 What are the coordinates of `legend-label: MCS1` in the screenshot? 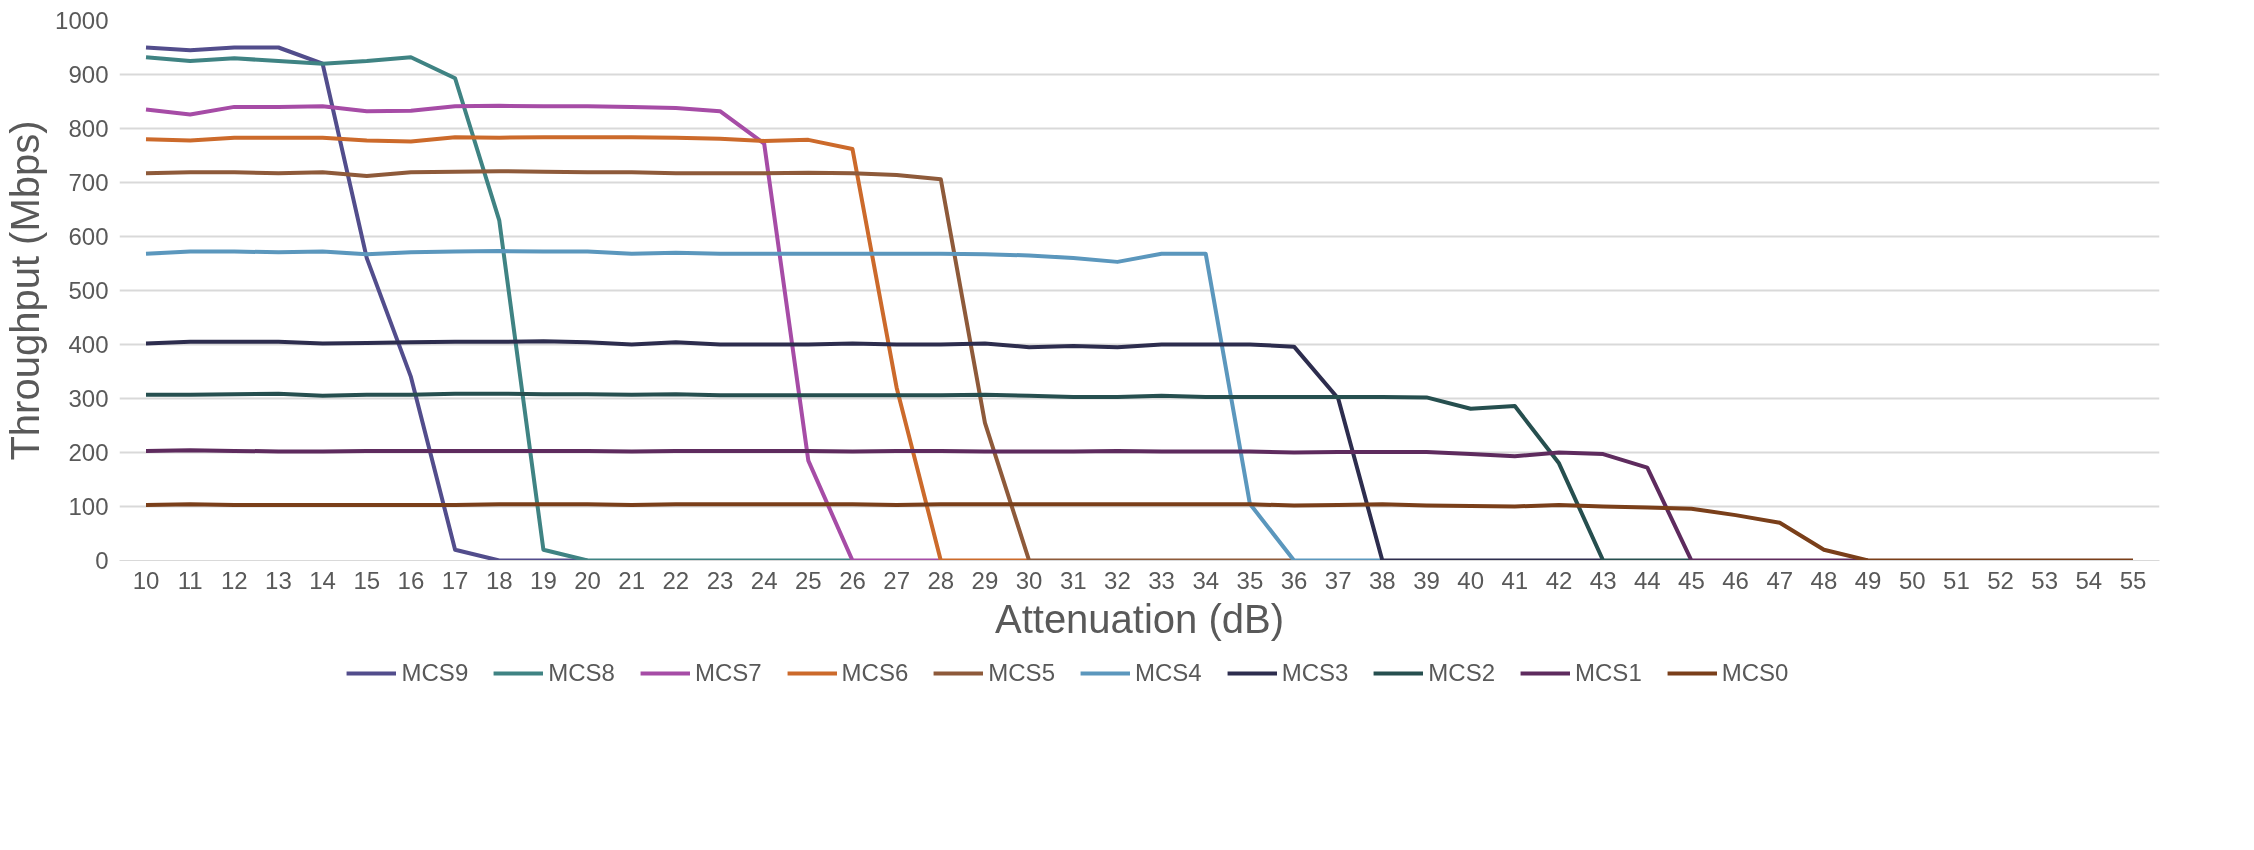 It's located at (1608, 673).